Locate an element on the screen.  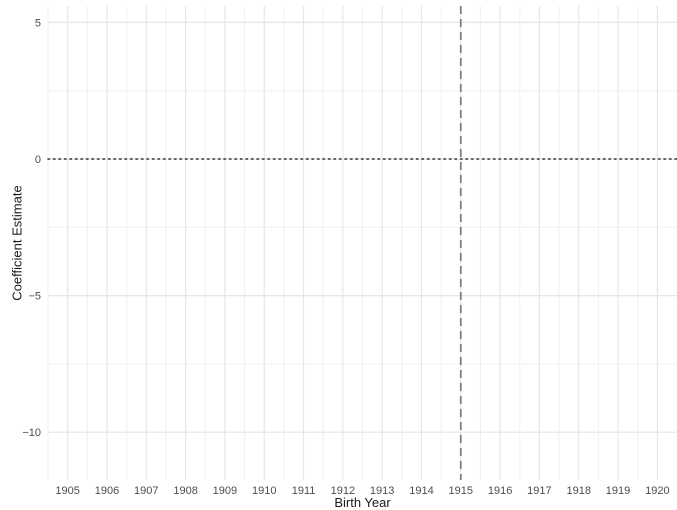
x-tick-label: 1919 is located at coordinates (618, 491).